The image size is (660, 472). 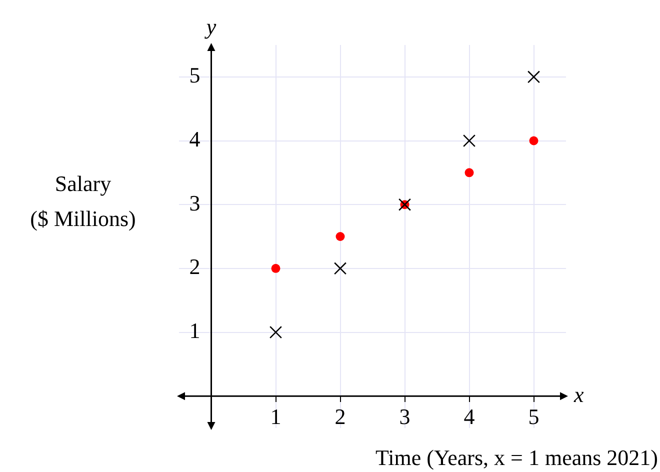 What do you see at coordinates (194, 203) in the screenshot?
I see `y-tick-label: 3` at bounding box center [194, 203].